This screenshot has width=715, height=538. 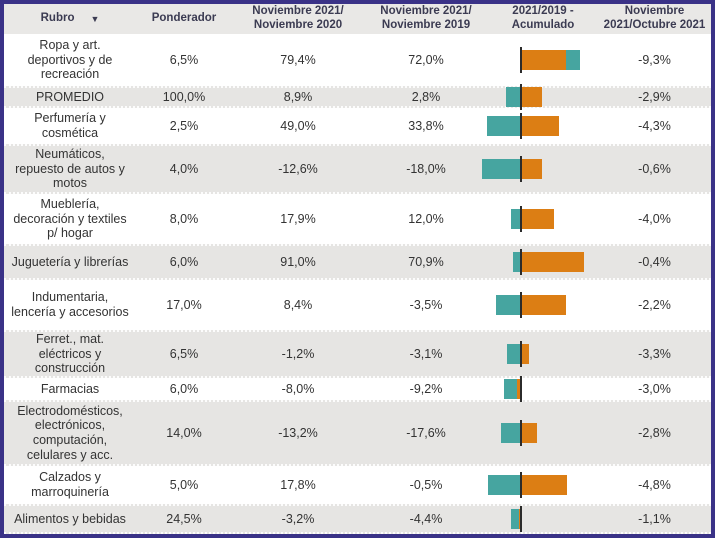 What do you see at coordinates (298, 484) in the screenshot?
I see `cell-nov2021-nov2020: 17,8%` at bounding box center [298, 484].